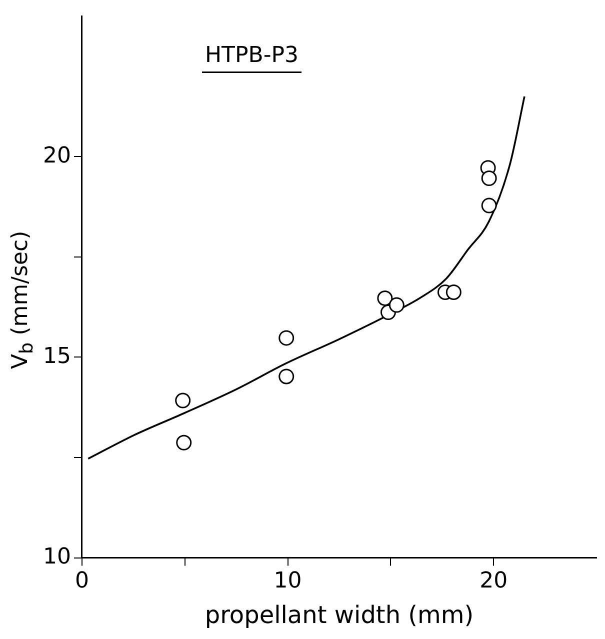 Image resolution: width=605 pixels, height=639 pixels. I want to click on x-tick-label: 10, so click(288, 581).